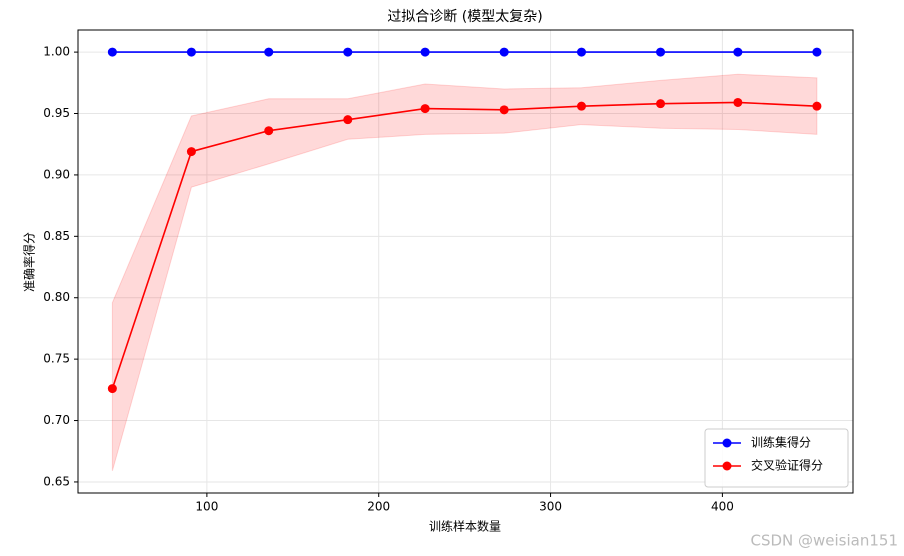 The image size is (904, 556). I want to click on y-tick-label: 1.00, so click(56, 52).